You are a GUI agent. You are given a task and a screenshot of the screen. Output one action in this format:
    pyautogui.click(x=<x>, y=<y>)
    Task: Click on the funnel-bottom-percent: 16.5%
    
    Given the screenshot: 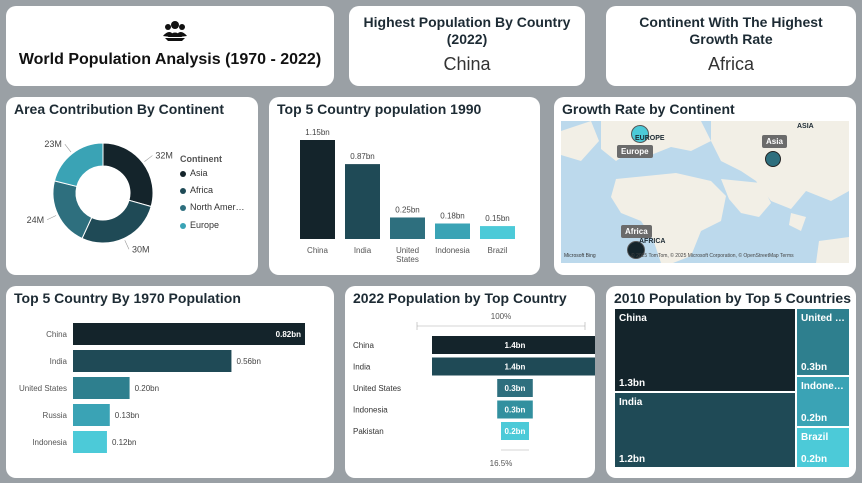 What is the action you would take?
    pyautogui.click(x=501, y=463)
    